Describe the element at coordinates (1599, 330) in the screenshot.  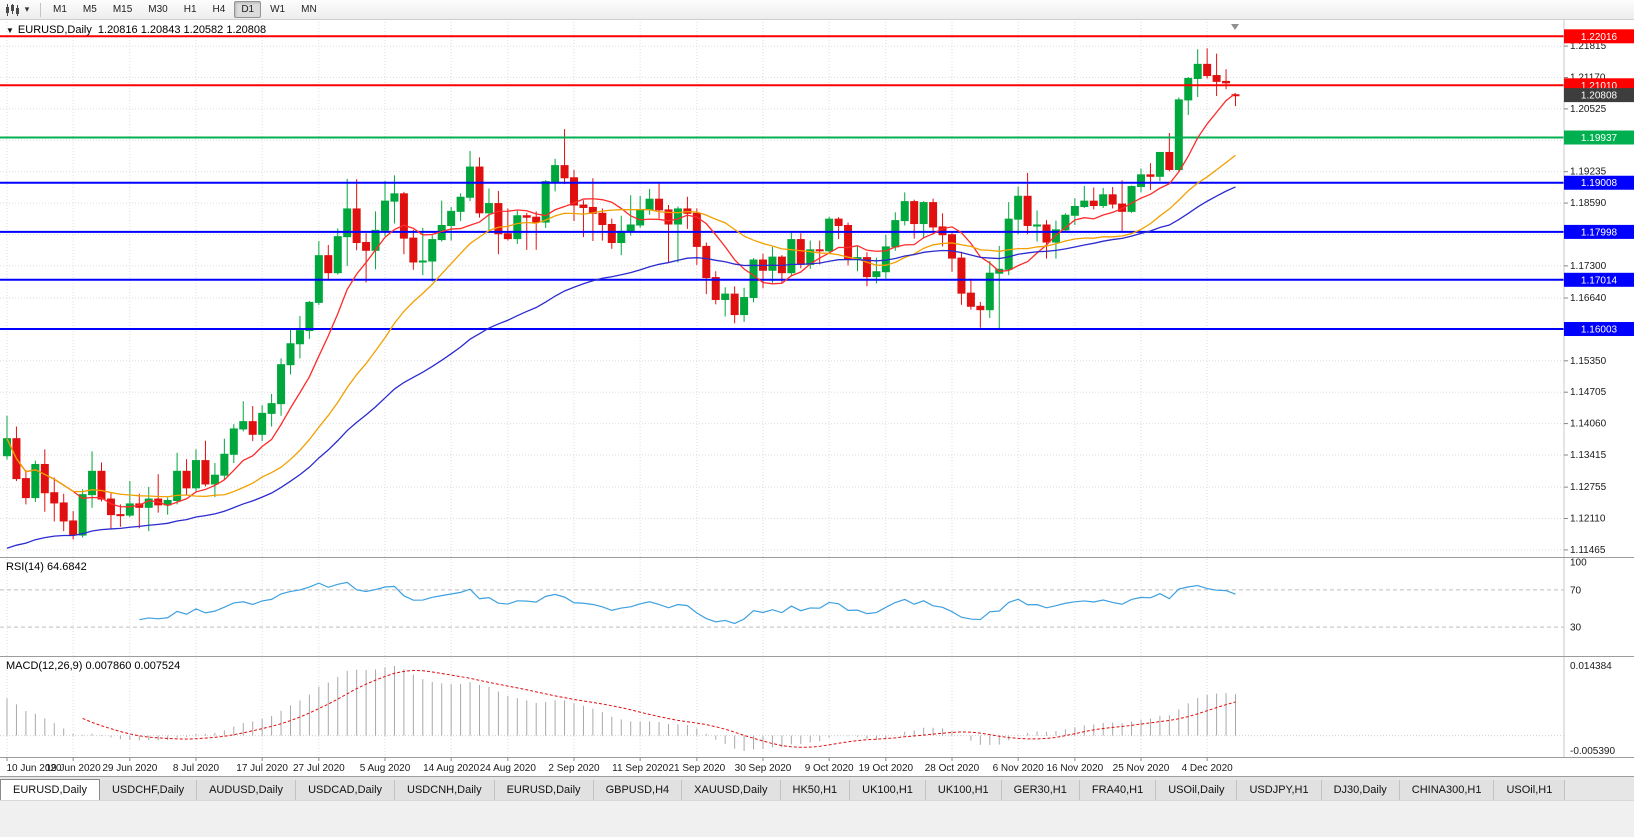
I see `svg-text: 1.16003` at that location.